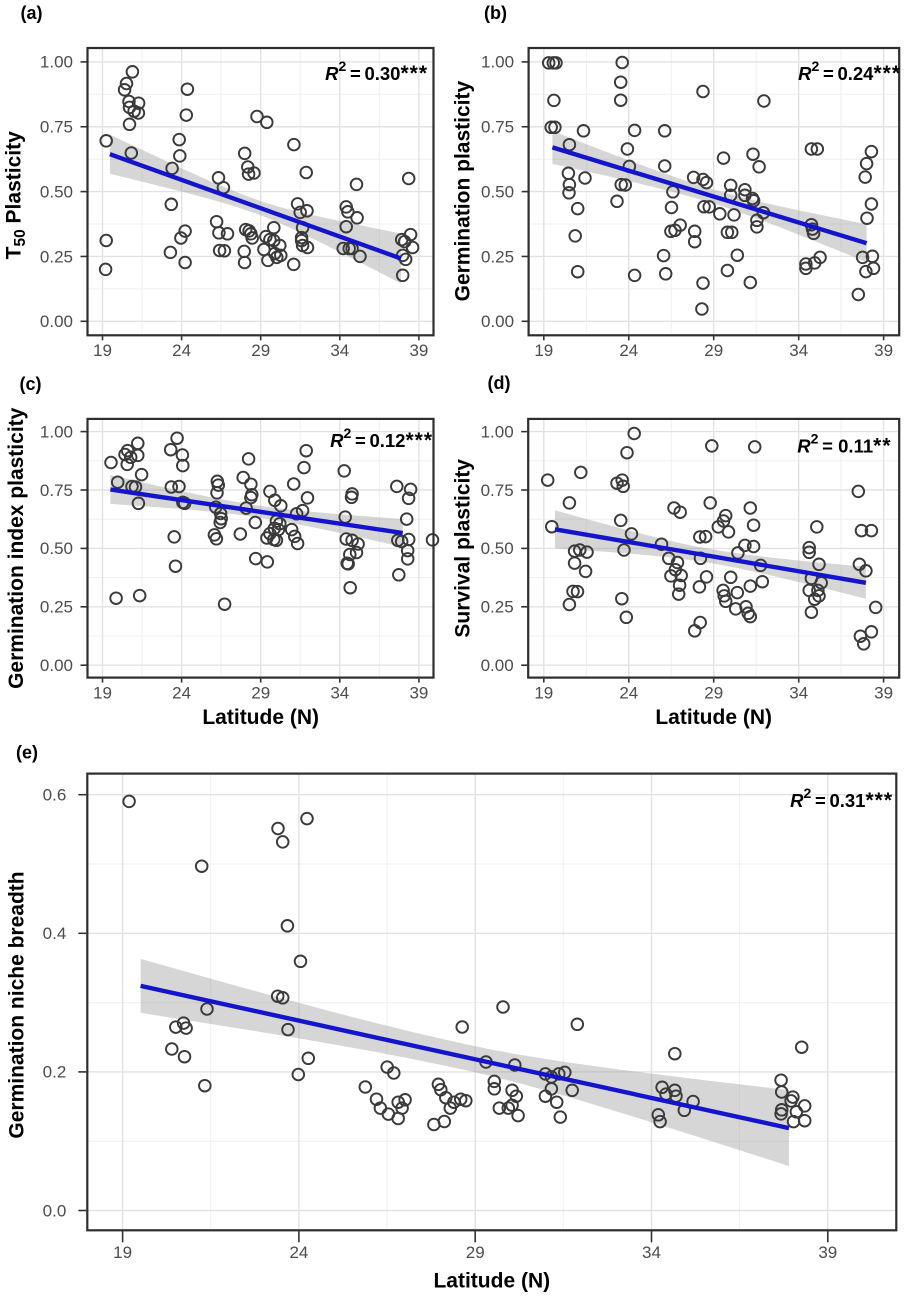 This screenshot has width=908, height=1304. What do you see at coordinates (844, 444) in the screenshot?
I see `svg-text: R2 = 0.11**` at bounding box center [844, 444].